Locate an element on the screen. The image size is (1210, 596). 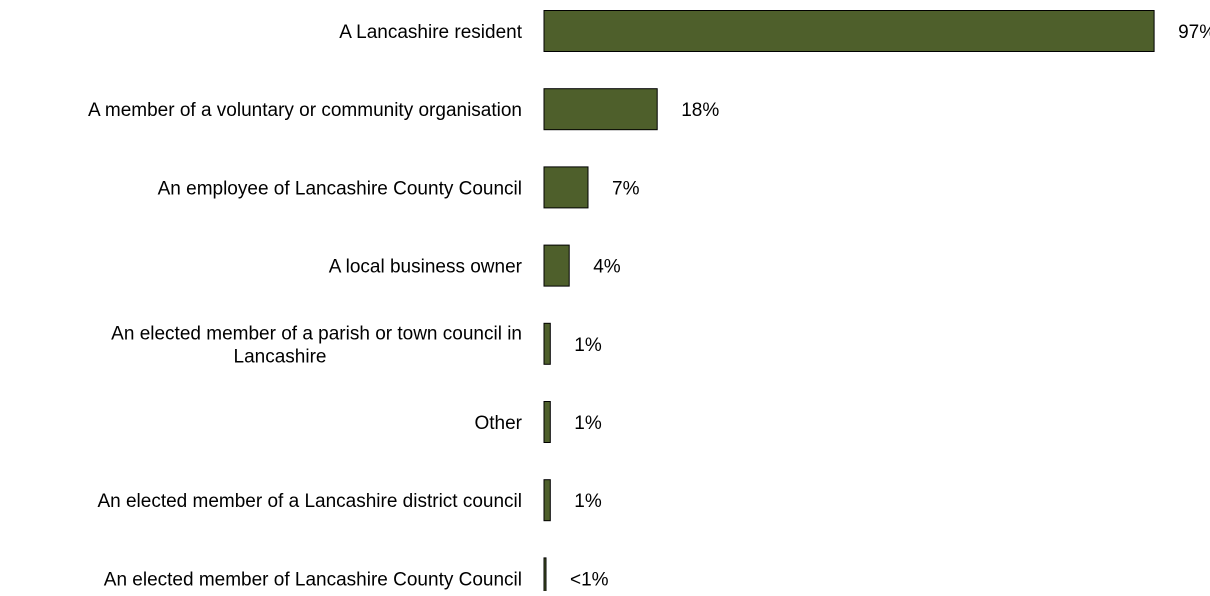
category-label: Other is located at coordinates (498, 423).